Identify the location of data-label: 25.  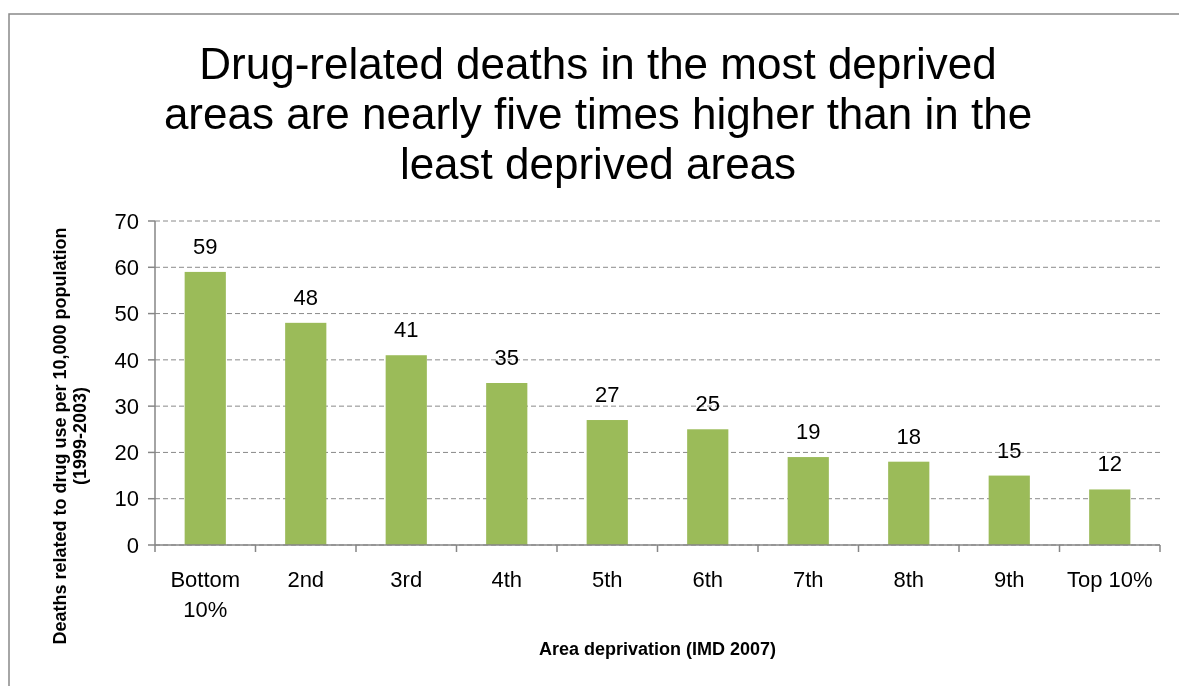
(707, 404).